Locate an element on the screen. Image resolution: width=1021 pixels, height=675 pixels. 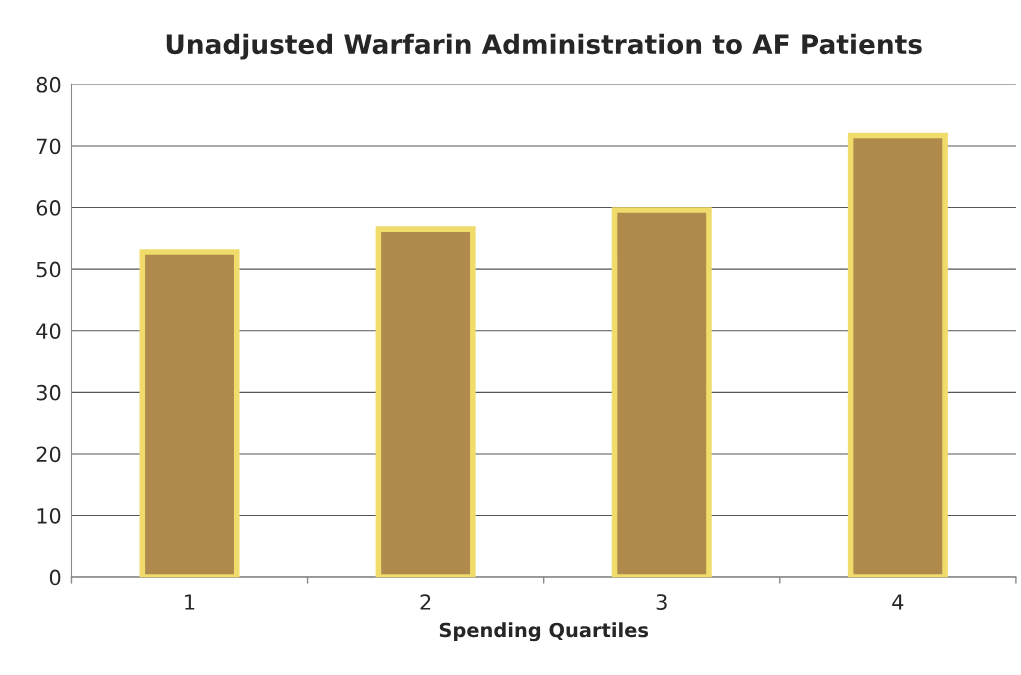
y-tick-label: 40 is located at coordinates (48, 331).